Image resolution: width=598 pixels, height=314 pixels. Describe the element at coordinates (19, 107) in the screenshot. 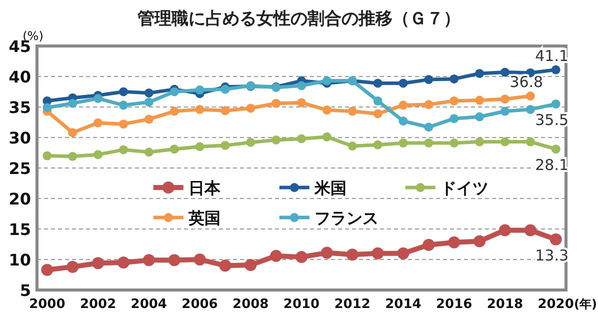

I see `y-tick-label: 35` at that location.